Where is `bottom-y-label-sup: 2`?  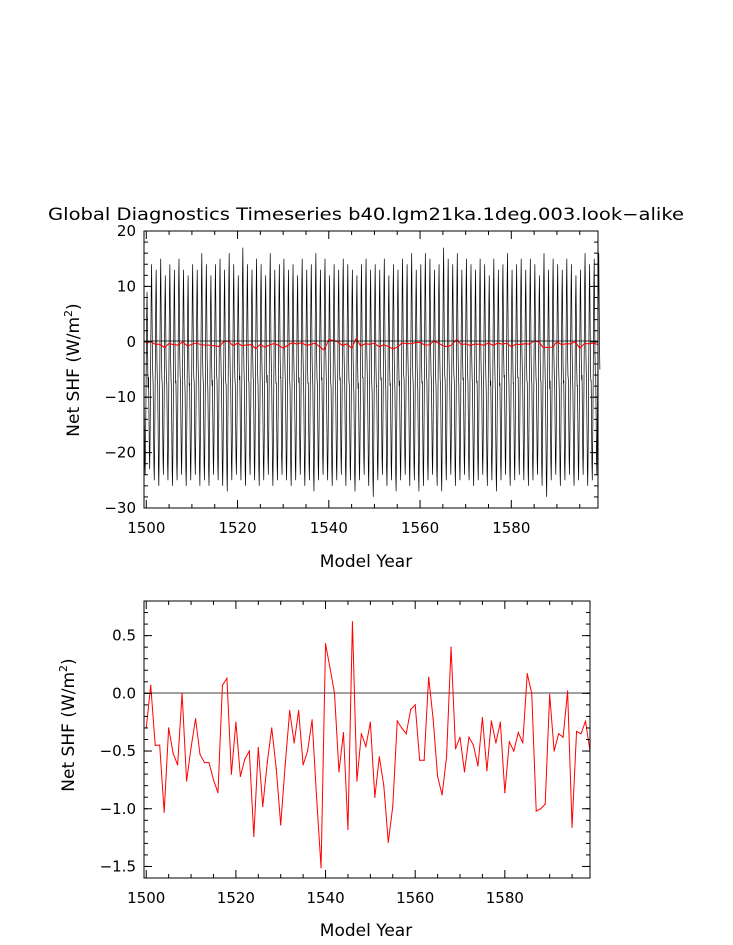 bottom-y-label-sup: 2 is located at coordinates (63, 668).